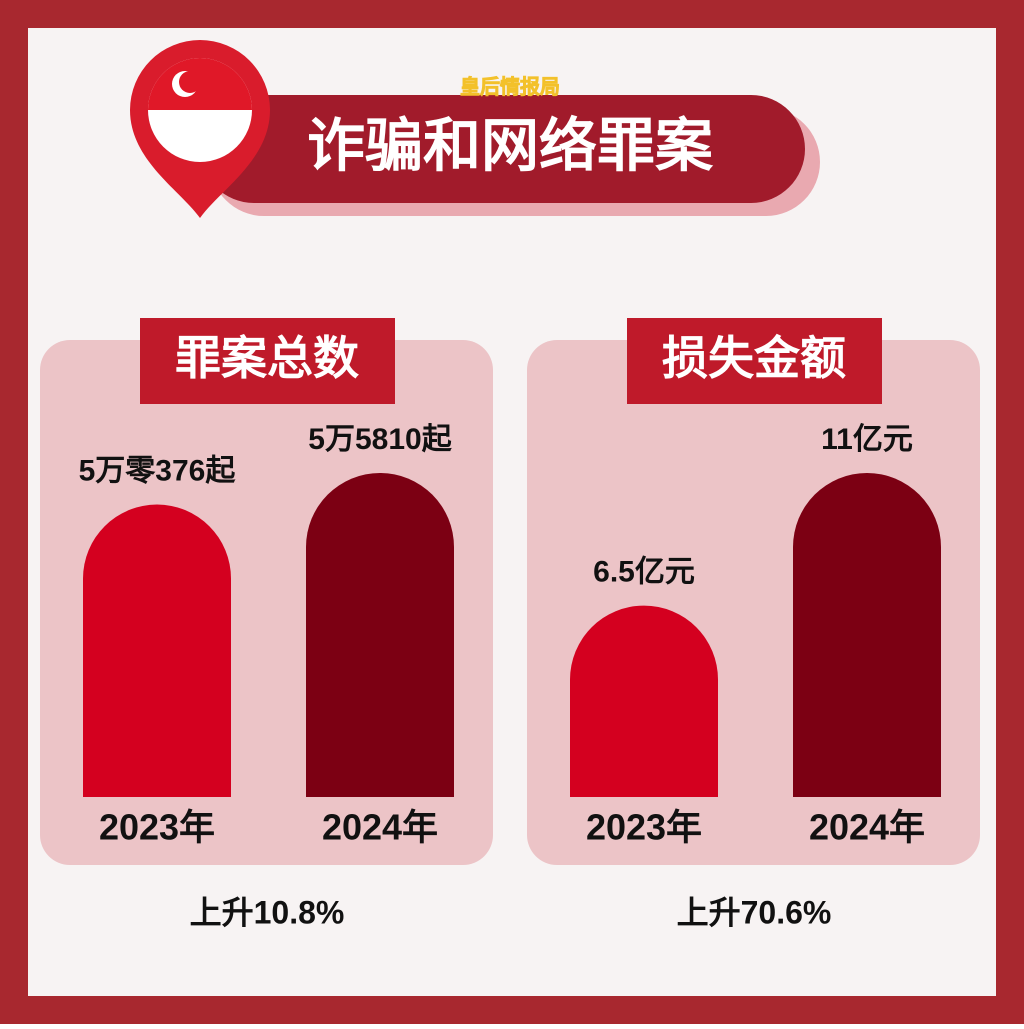 The height and width of the screenshot is (1029, 1024). Describe the element at coordinates (754, 912) in the screenshot. I see `chart-note: 上升70.6%` at that location.